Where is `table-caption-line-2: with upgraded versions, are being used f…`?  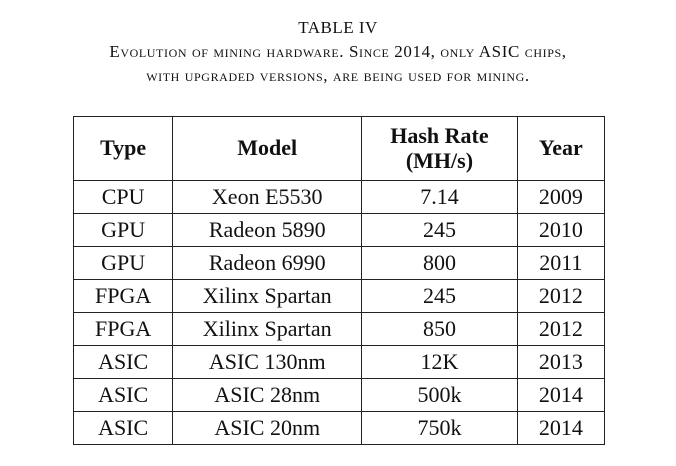 table-caption-line-2: with upgraded versions, are being used f… is located at coordinates (338, 75).